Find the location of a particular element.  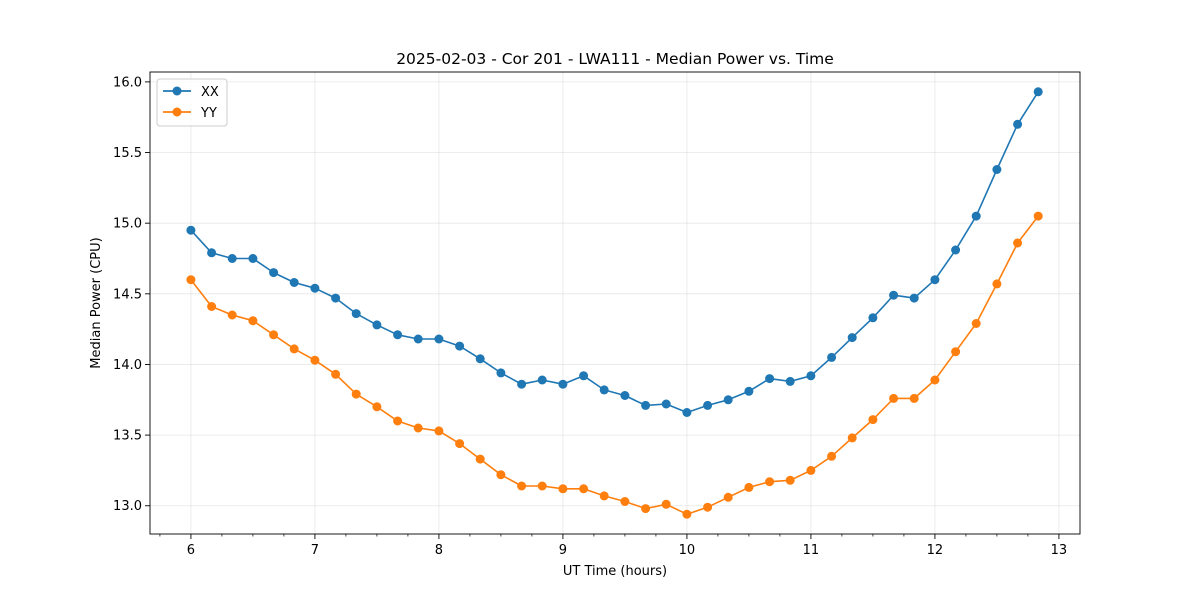

x-tick-label: 12 is located at coordinates (935, 550).